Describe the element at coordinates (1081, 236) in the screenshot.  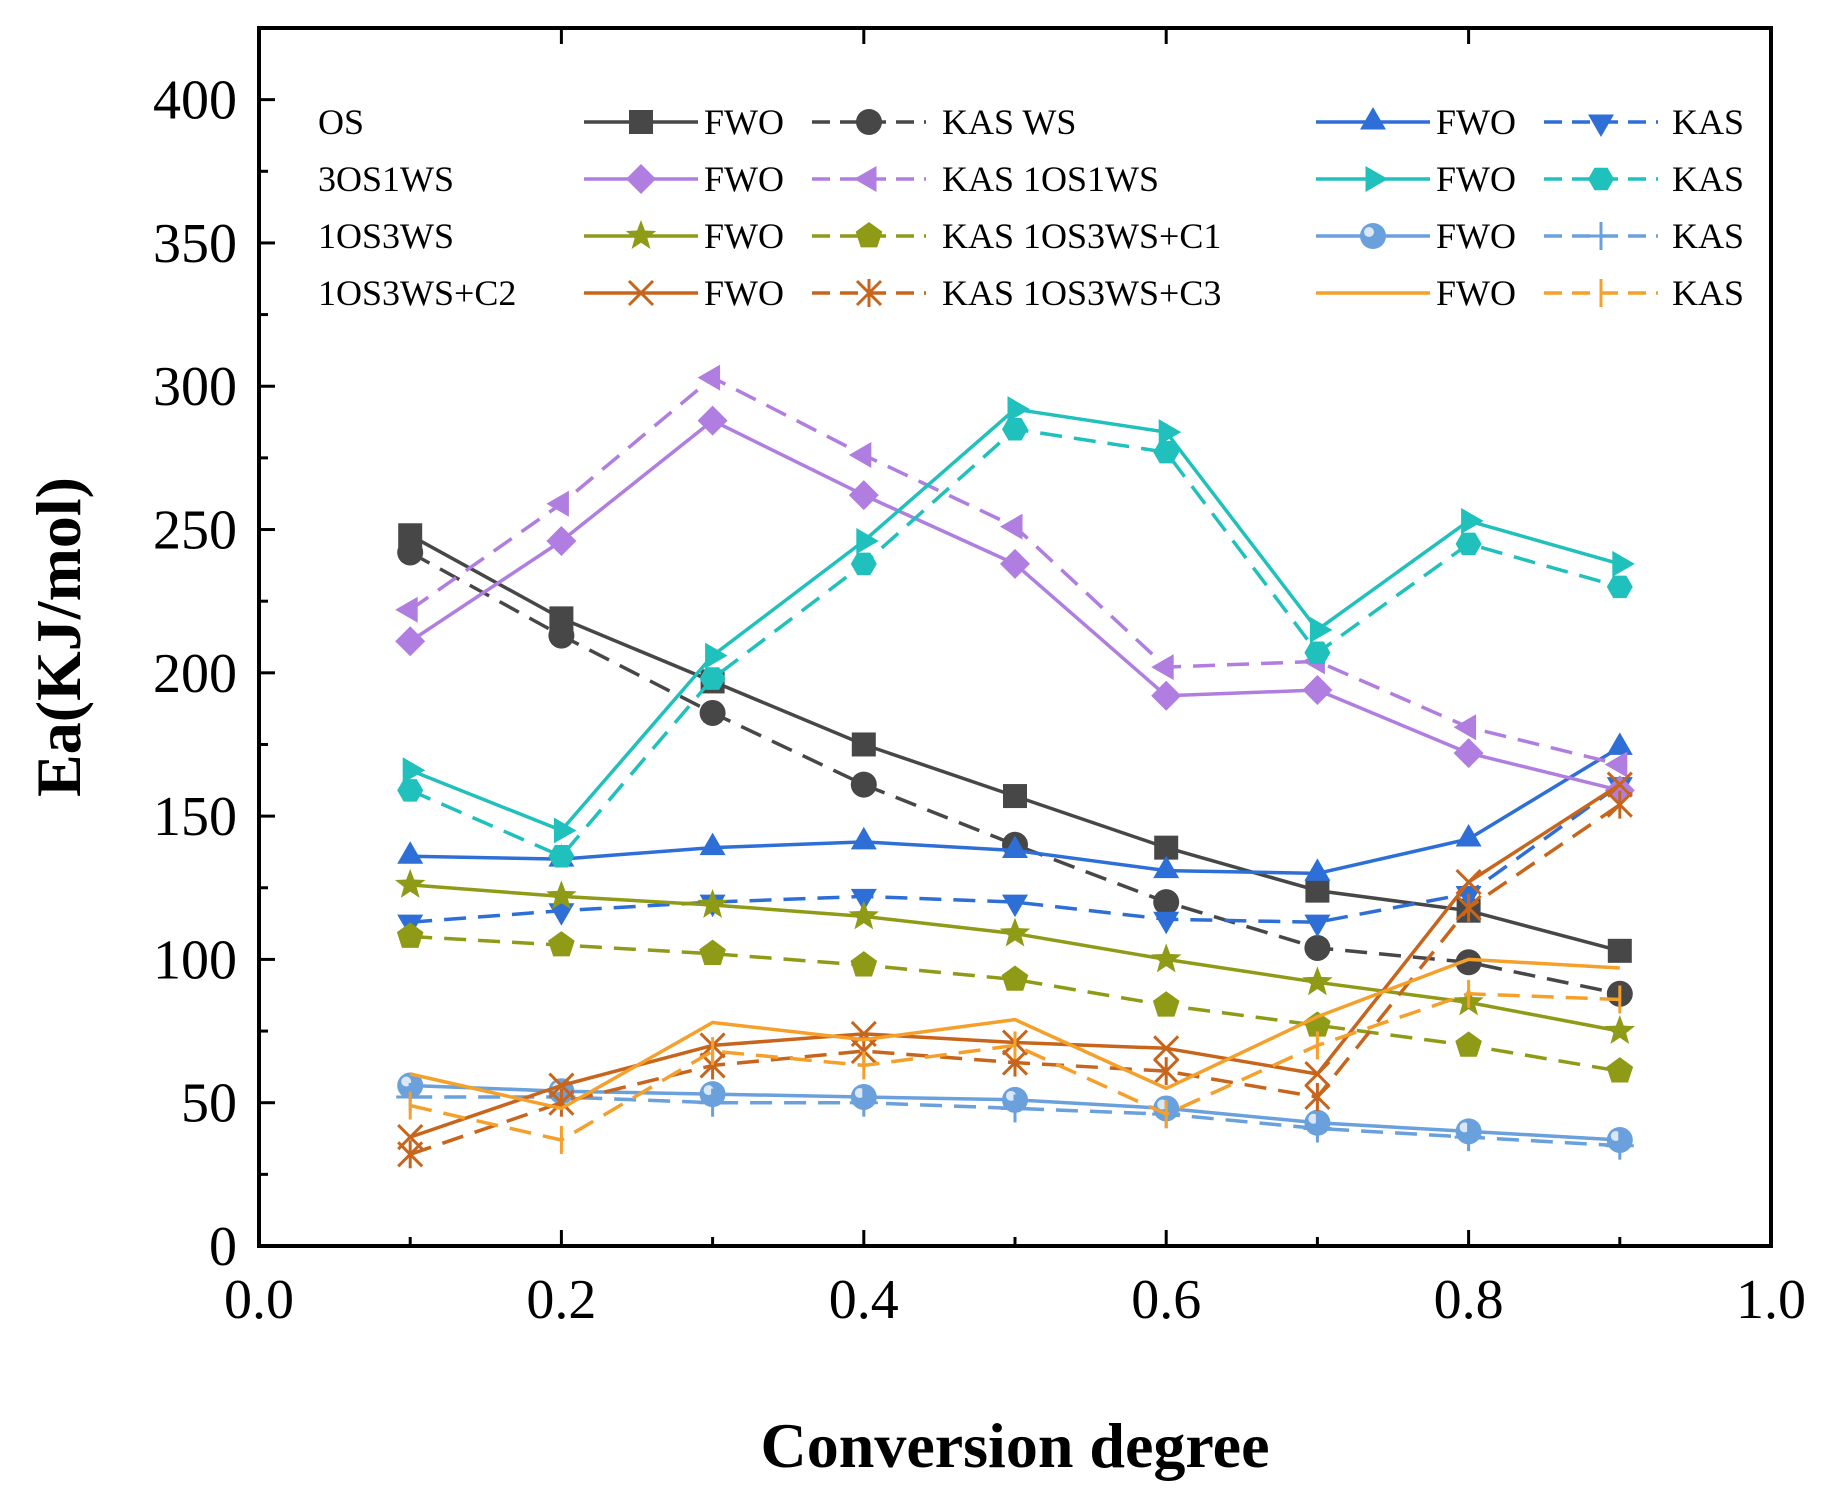
I see `legend-group-label: KAS 1OS3WS+C1` at that location.